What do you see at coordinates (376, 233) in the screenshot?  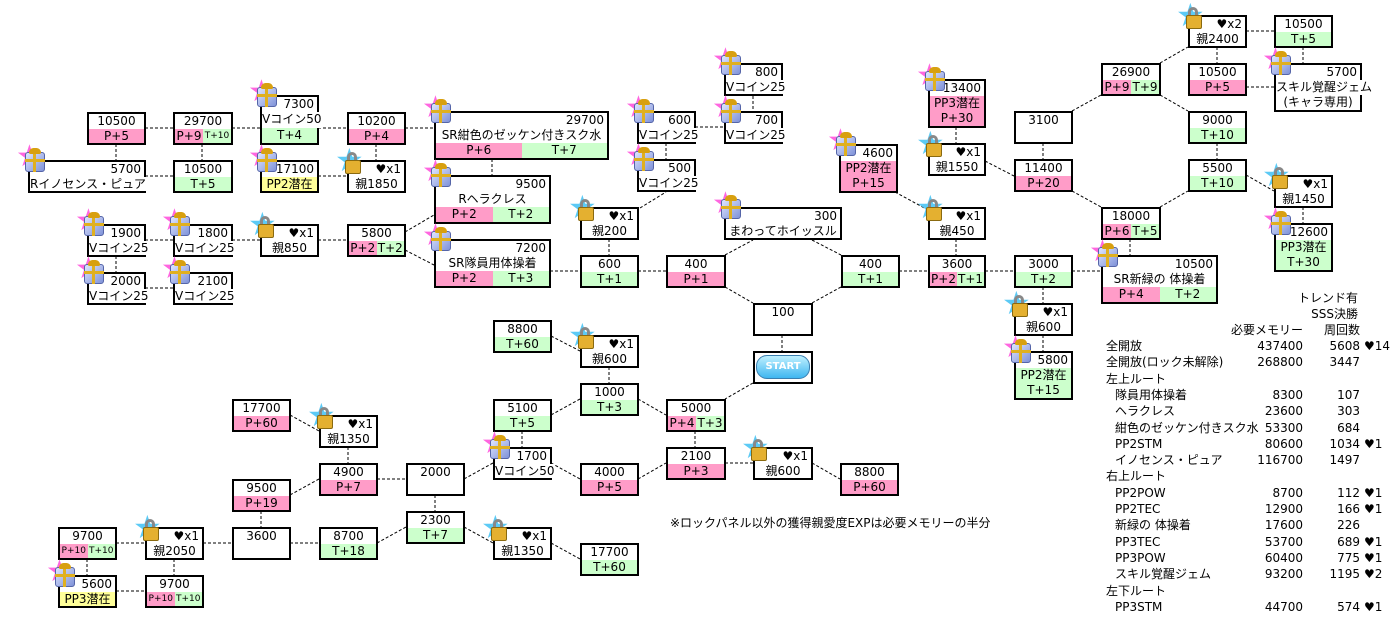 I see `panel-cost-row: 5800` at bounding box center [376, 233].